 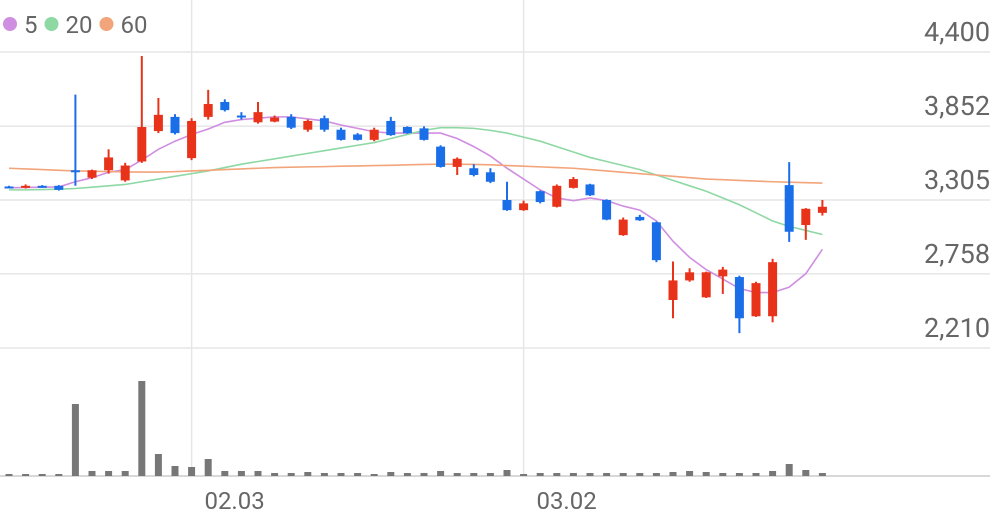 I want to click on y-tick-label: 3,852, so click(x=957, y=106).